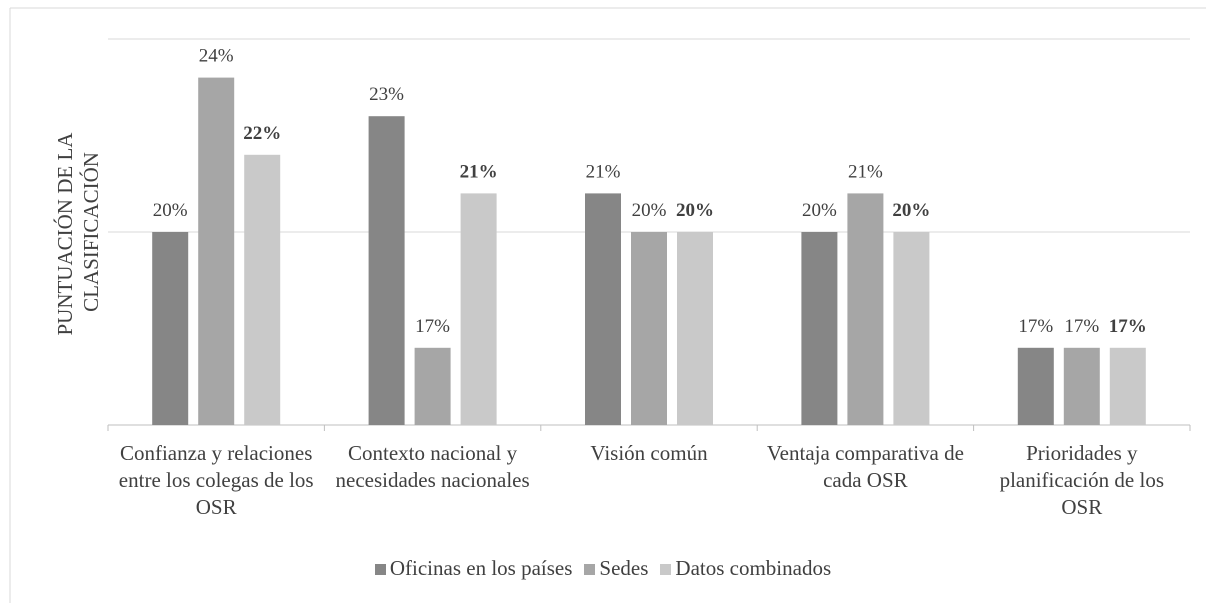 The width and height of the screenshot is (1206, 603). What do you see at coordinates (262, 133) in the screenshot?
I see `data-label: 22%` at bounding box center [262, 133].